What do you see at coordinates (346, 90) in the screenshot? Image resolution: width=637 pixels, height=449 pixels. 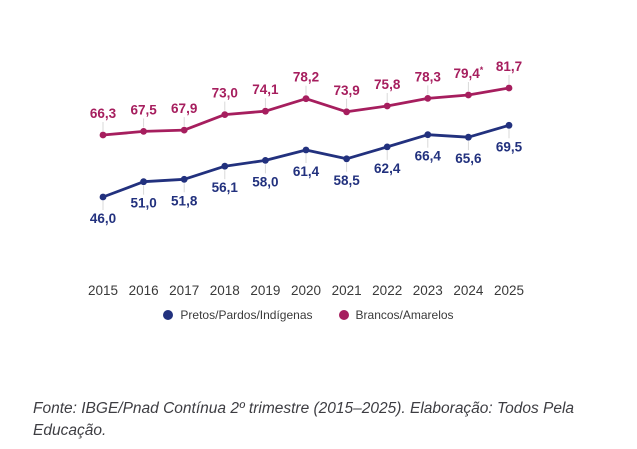 I see `svg-text: 73,9` at bounding box center [346, 90].